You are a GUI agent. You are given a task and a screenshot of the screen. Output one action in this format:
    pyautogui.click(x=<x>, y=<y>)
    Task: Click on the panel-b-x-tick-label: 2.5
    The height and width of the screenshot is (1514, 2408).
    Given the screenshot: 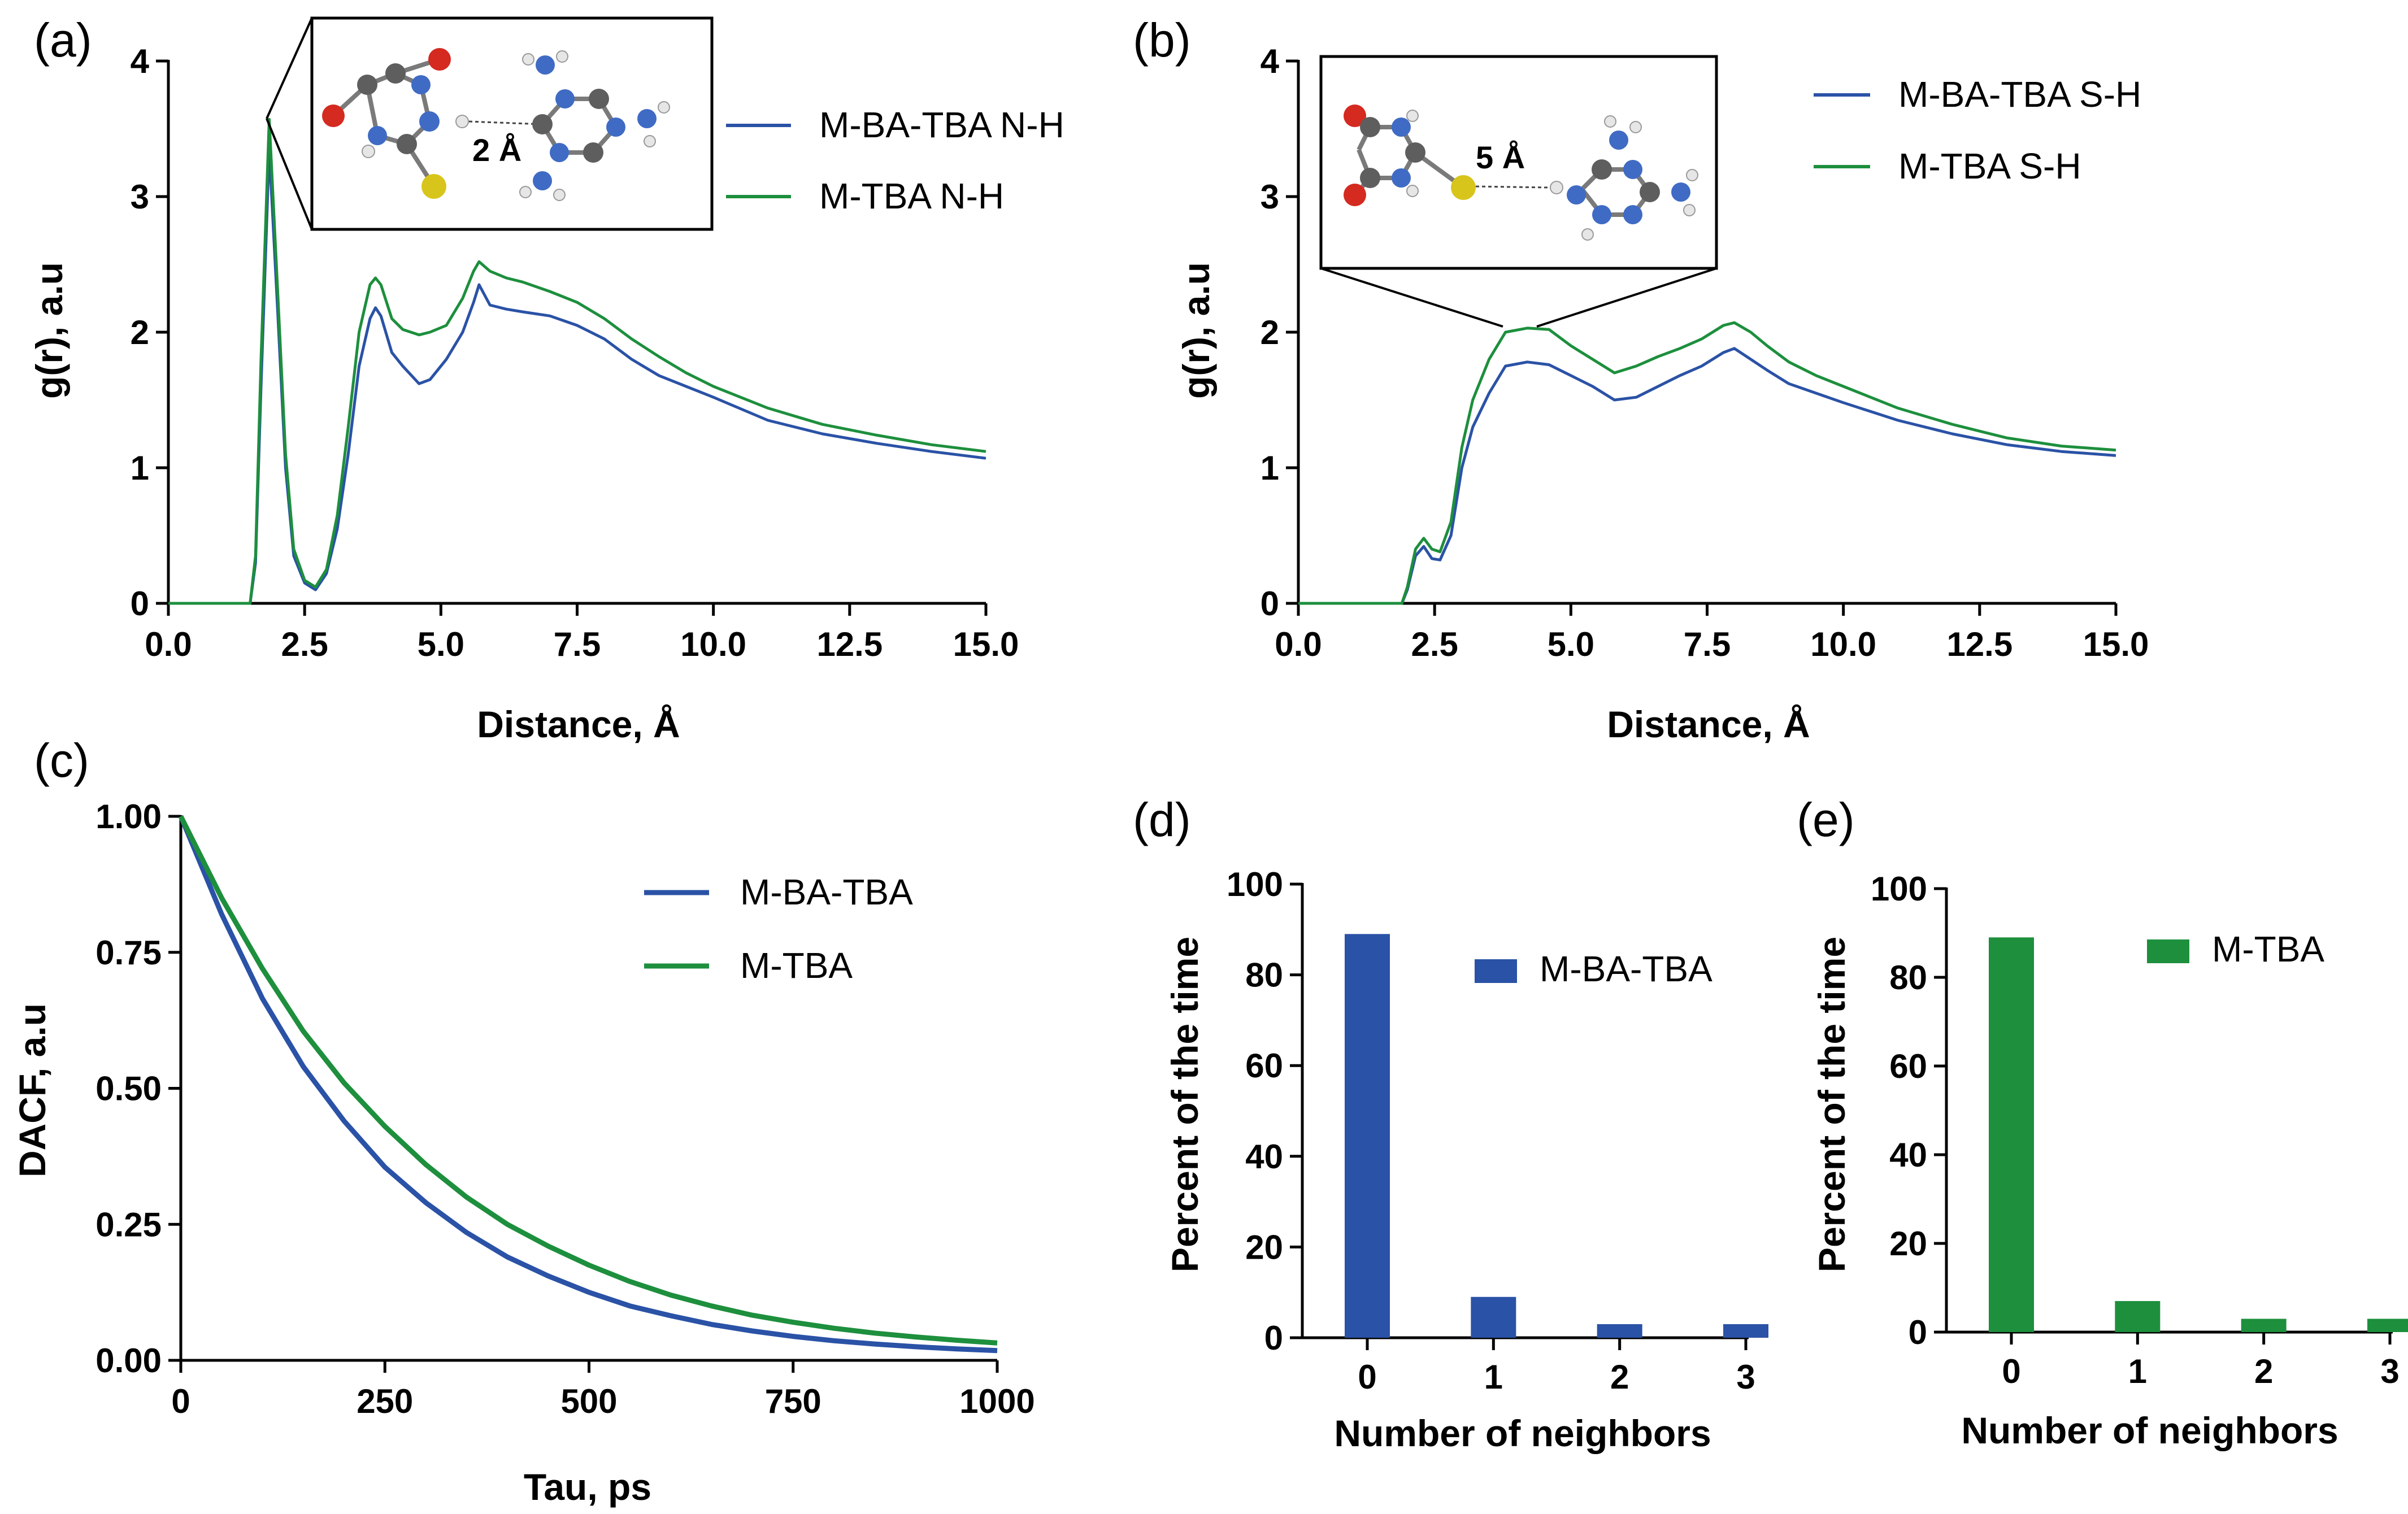 What is the action you would take?
    pyautogui.click(x=1434, y=644)
    